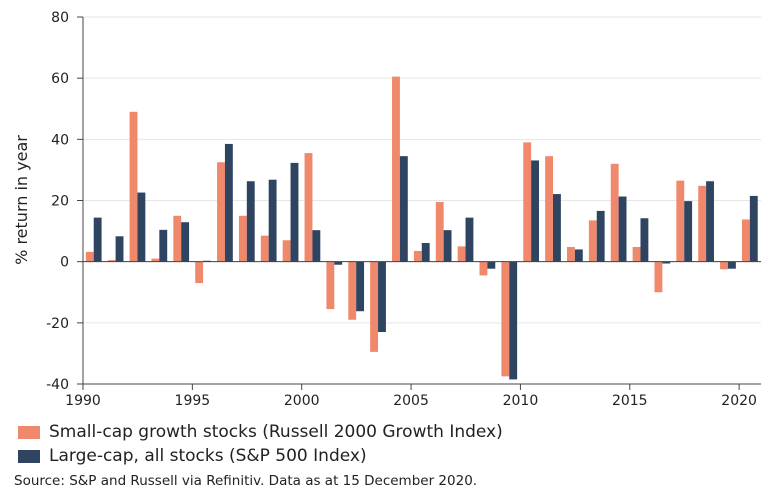 This screenshot has width=776, height=496. Describe the element at coordinates (469, 239) in the screenshot. I see `bar-large-cap-2007` at that location.